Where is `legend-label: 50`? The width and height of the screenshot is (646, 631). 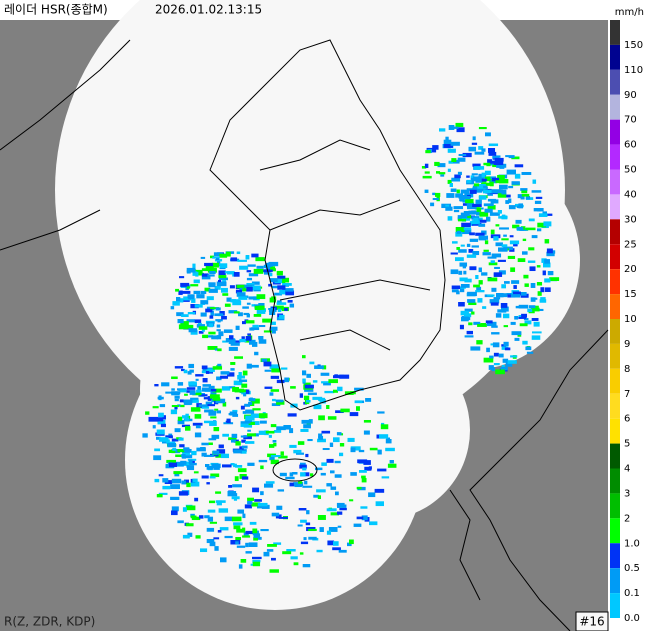 legend-label: 50 is located at coordinates (630, 170).